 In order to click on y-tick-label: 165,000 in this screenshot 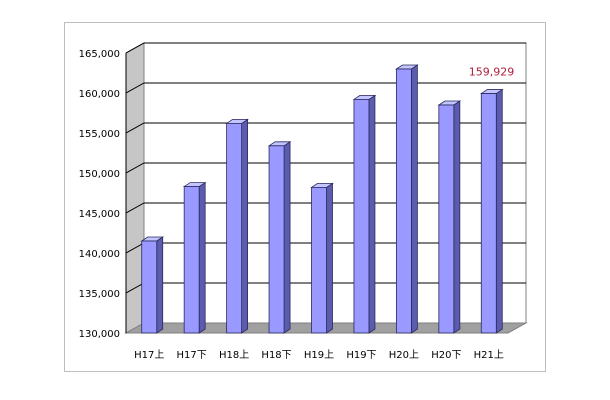, I will do `click(99, 54)`.